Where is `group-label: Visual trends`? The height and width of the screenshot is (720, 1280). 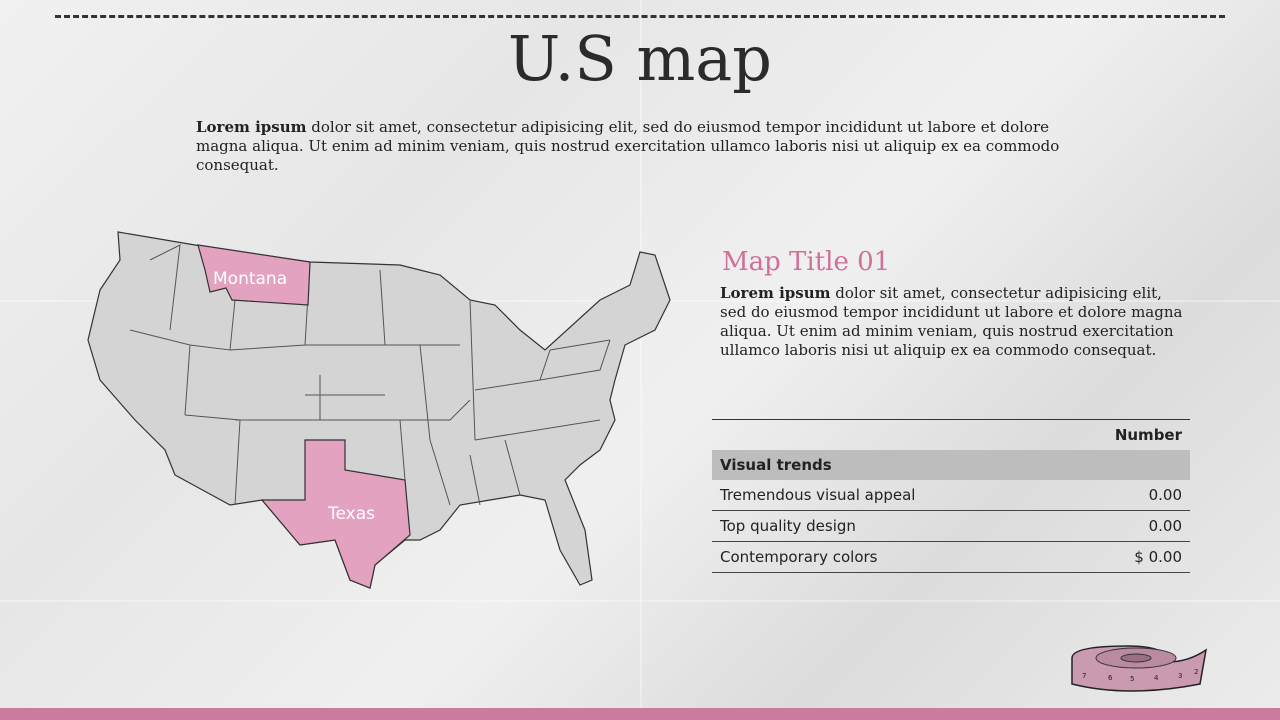
group-label: Visual trends is located at coordinates (884, 465).